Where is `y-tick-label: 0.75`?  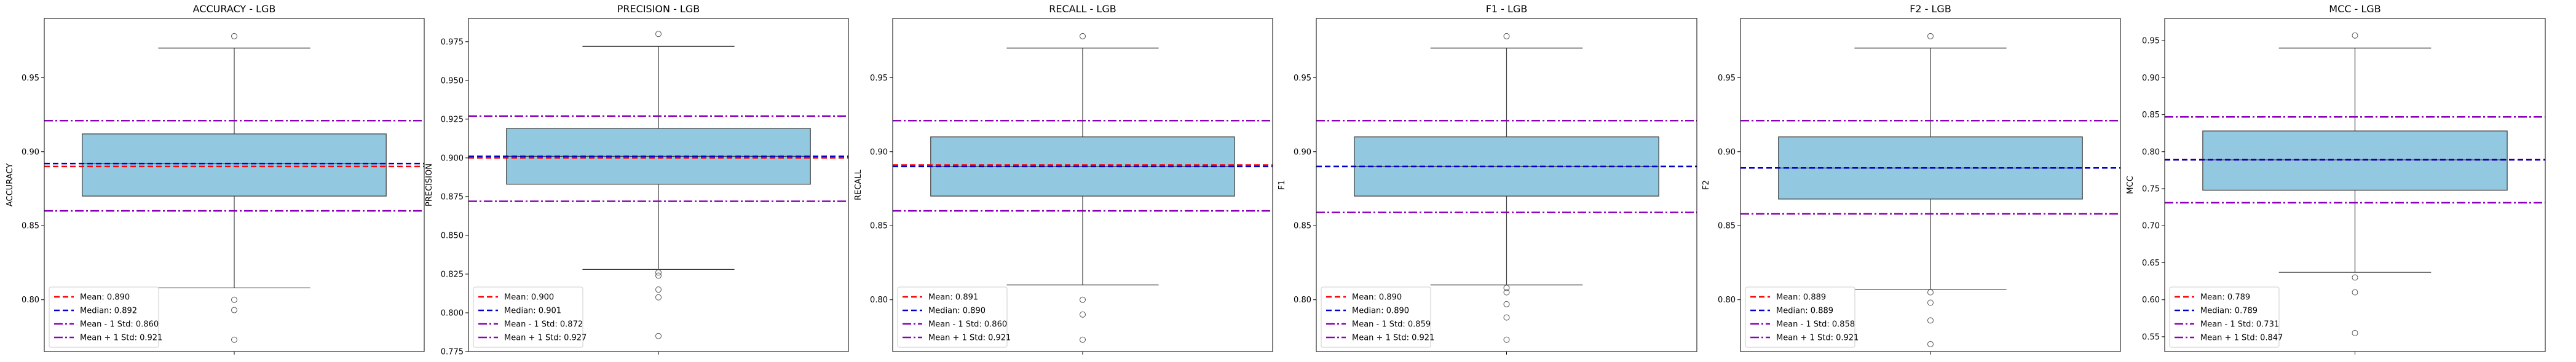
y-tick-label: 0.75 is located at coordinates (2151, 189).